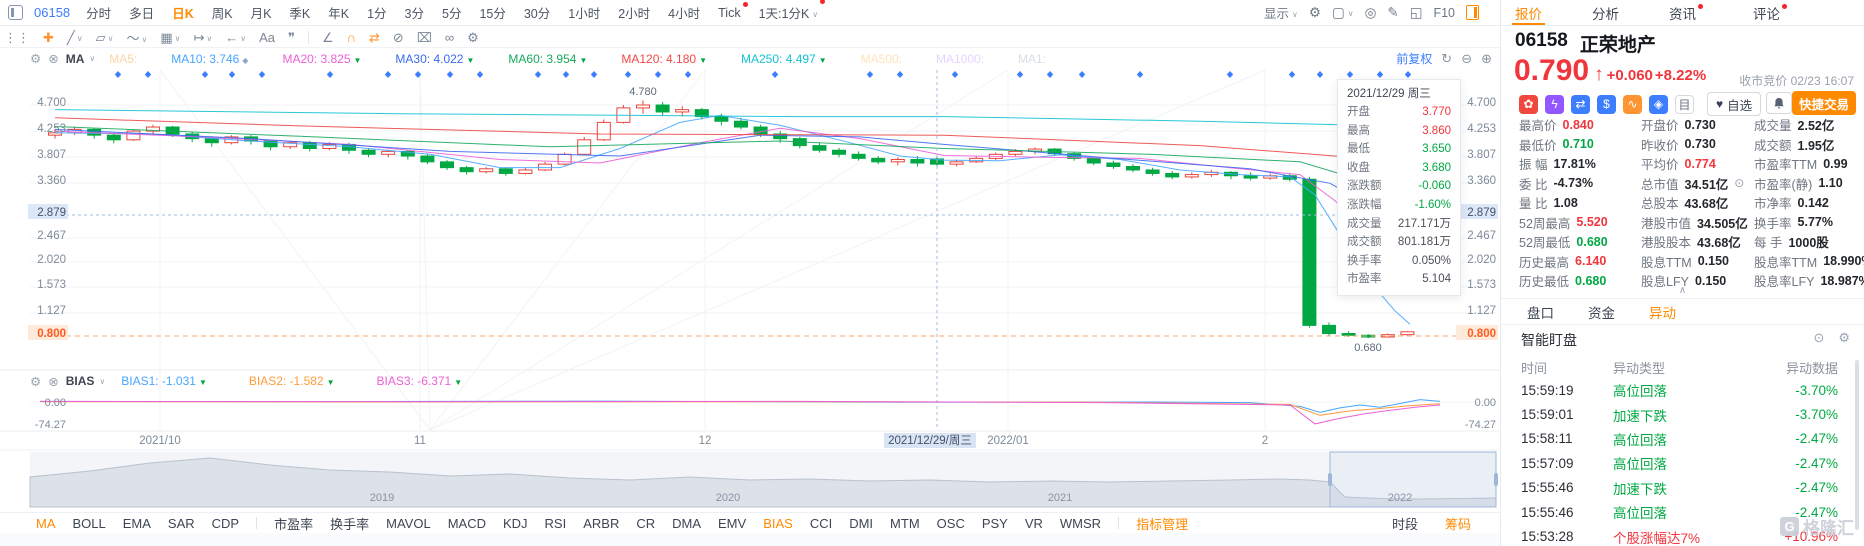 Image resolution: width=1864 pixels, height=546 pixels. What do you see at coordinates (1281, 14) in the screenshot?
I see `display-options-button: 显示 ∨` at bounding box center [1281, 14].